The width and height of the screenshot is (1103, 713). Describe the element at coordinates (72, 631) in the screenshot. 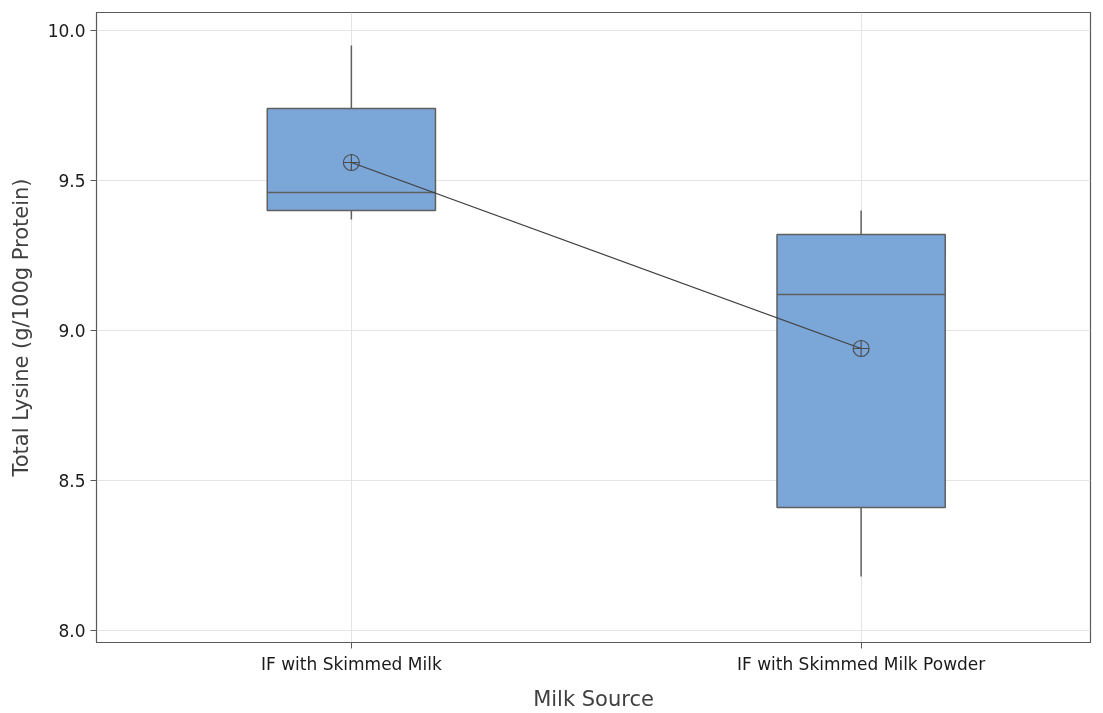

I see `y-tick-label: 8.0` at that location.